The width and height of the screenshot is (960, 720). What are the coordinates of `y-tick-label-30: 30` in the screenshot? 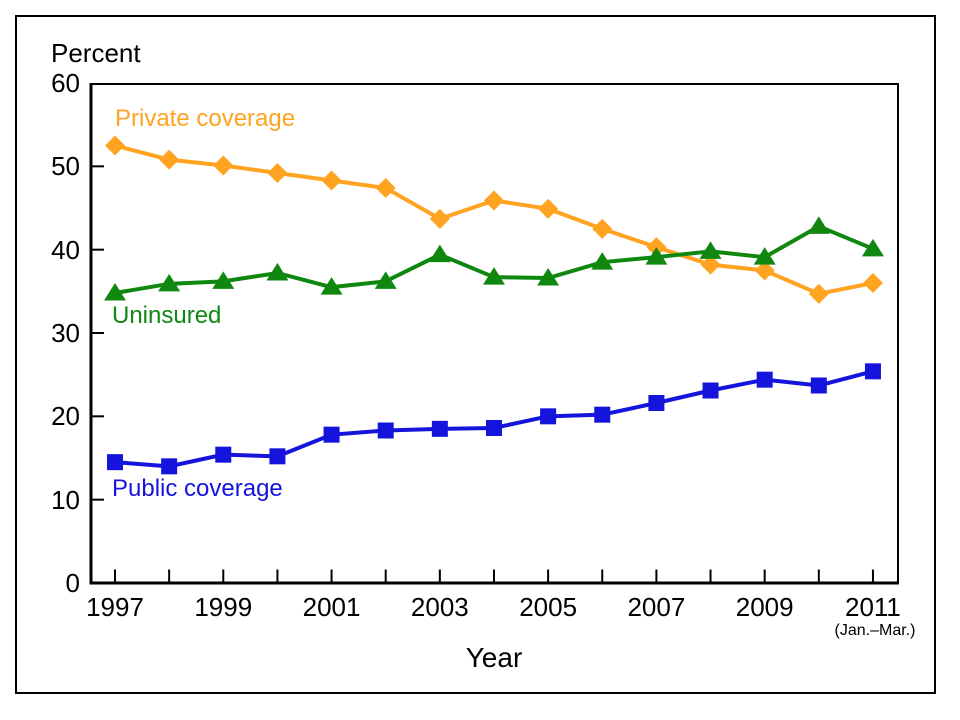 It's located at (65, 333).